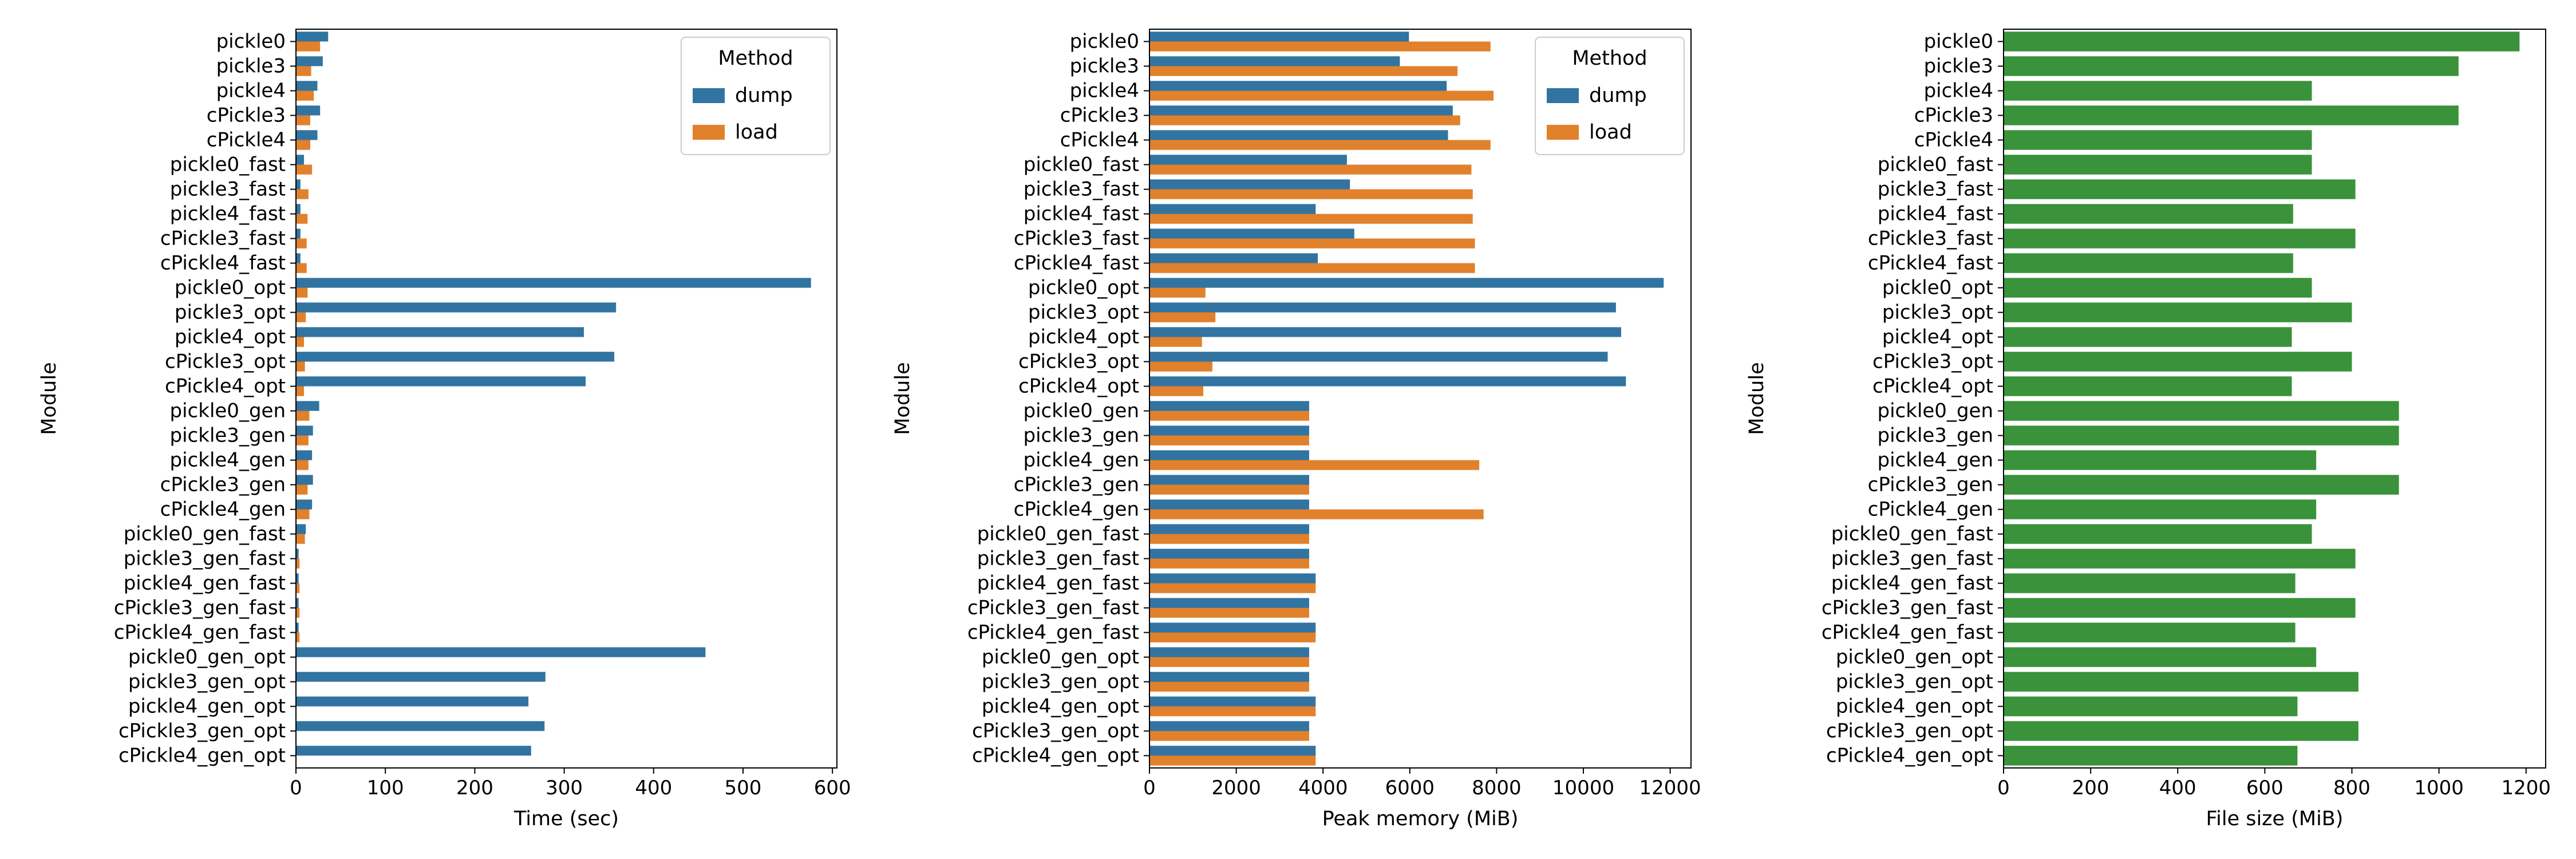 Image resolution: width=2576 pixels, height=859 pixels. I want to click on bar-pickle0_gen-dump, so click(1229, 406).